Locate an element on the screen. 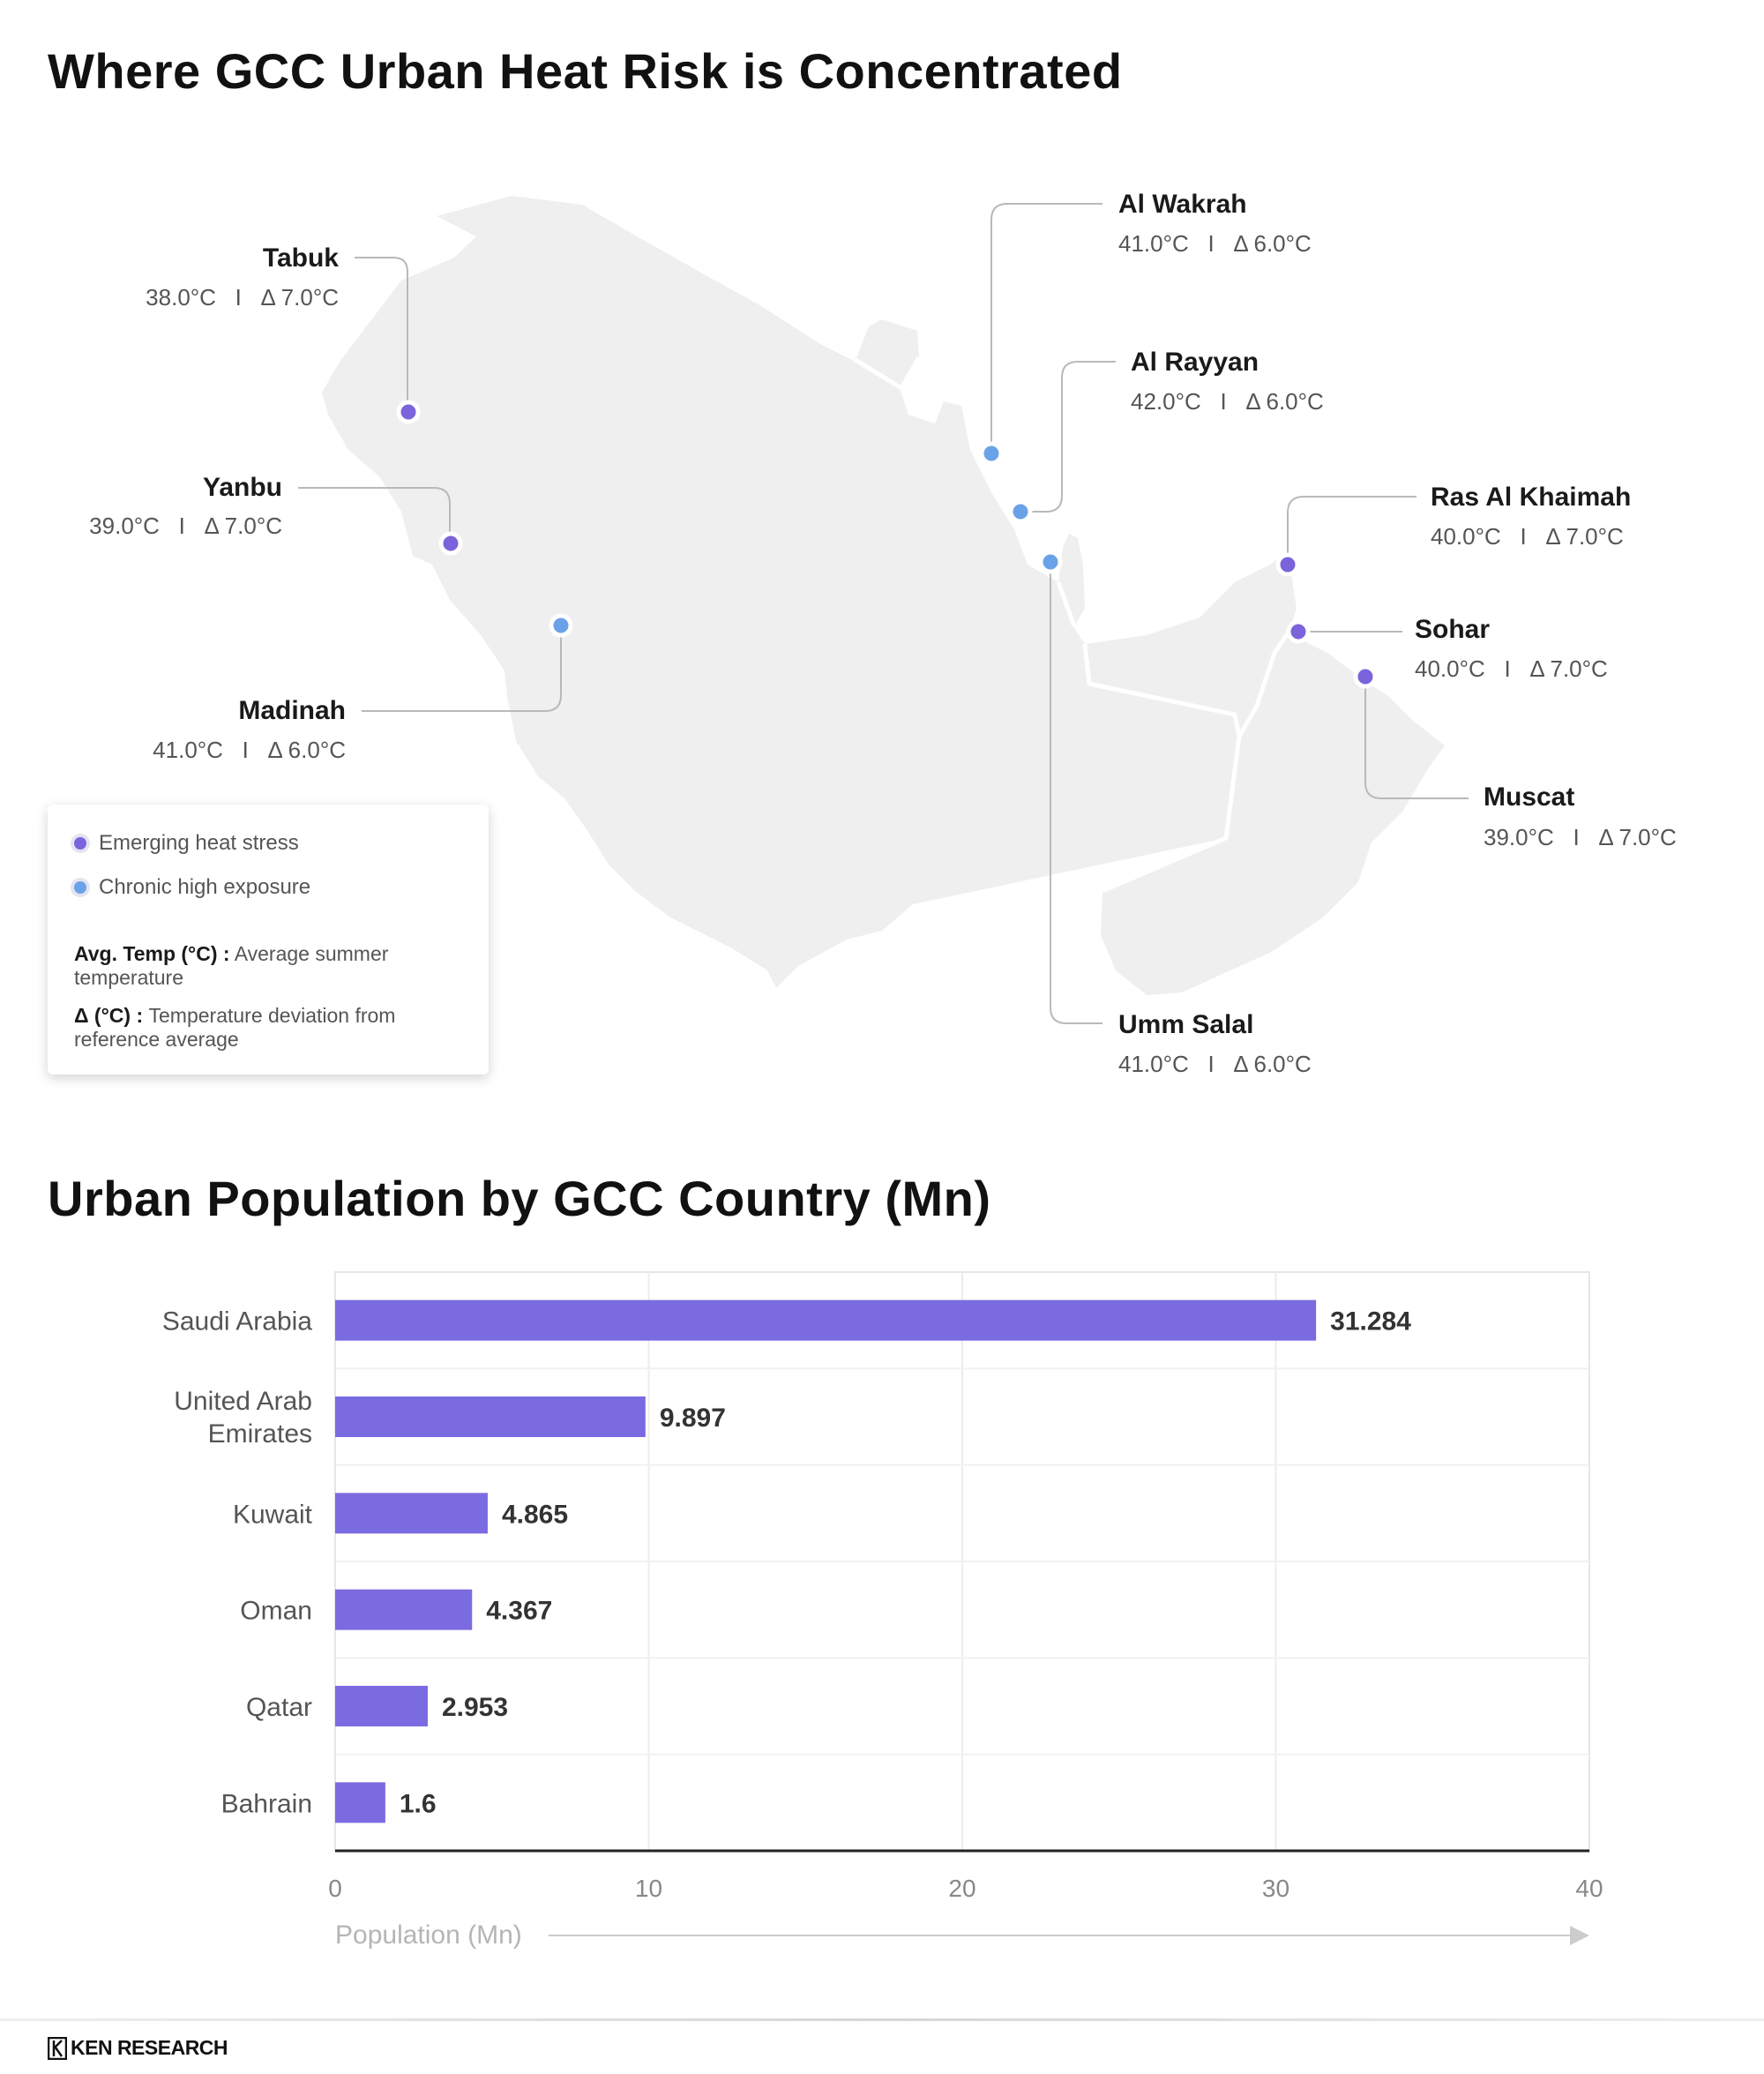 The width and height of the screenshot is (1764, 2074). bar-value-label: 9.897 is located at coordinates (693, 1418).